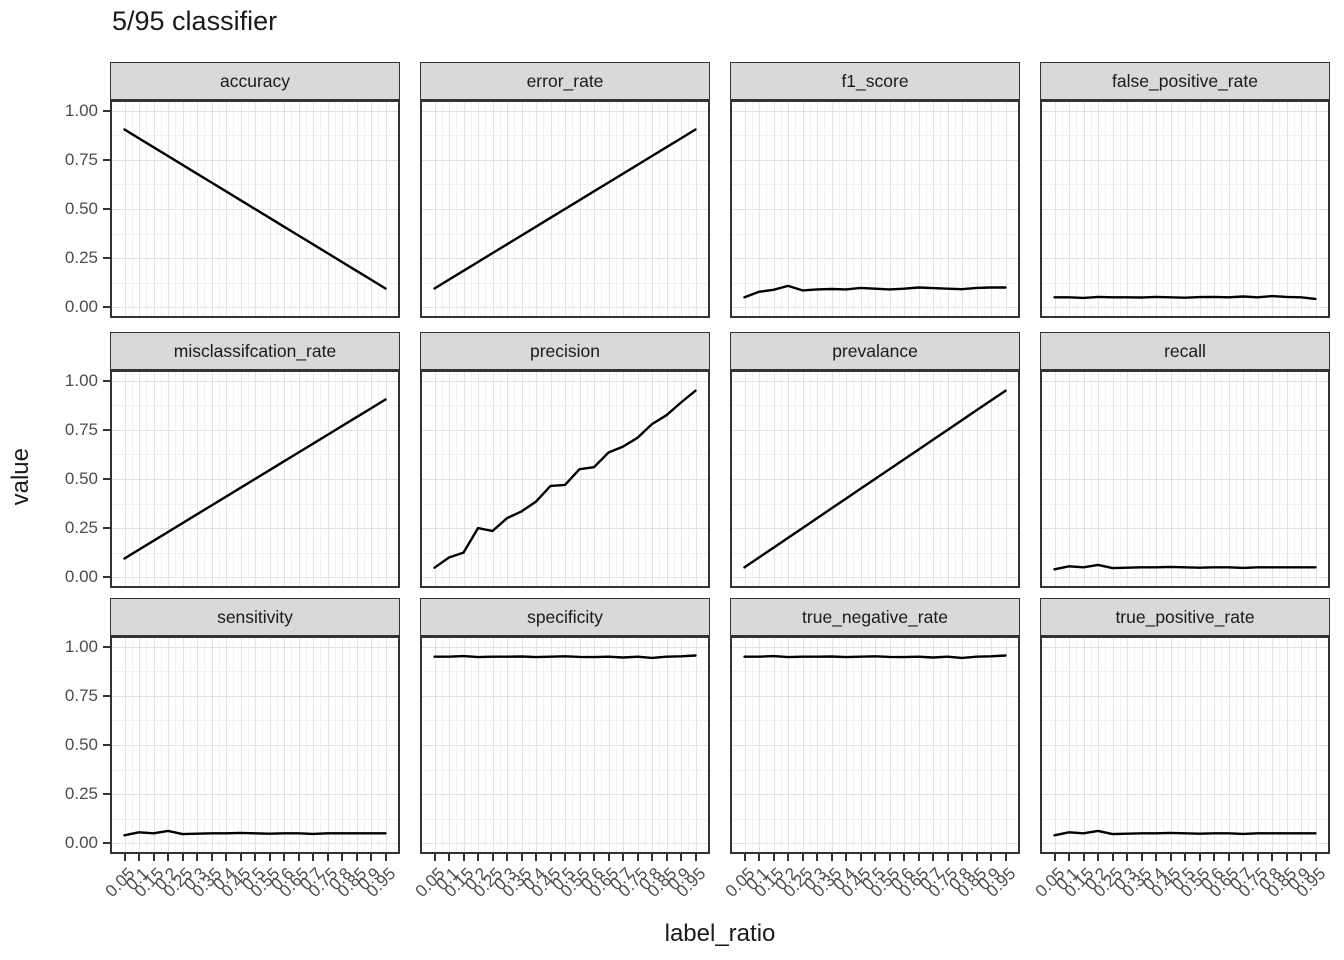 The image size is (1344, 960). Describe the element at coordinates (565, 80) in the screenshot. I see `facet-strip-label: error_rate` at that location.